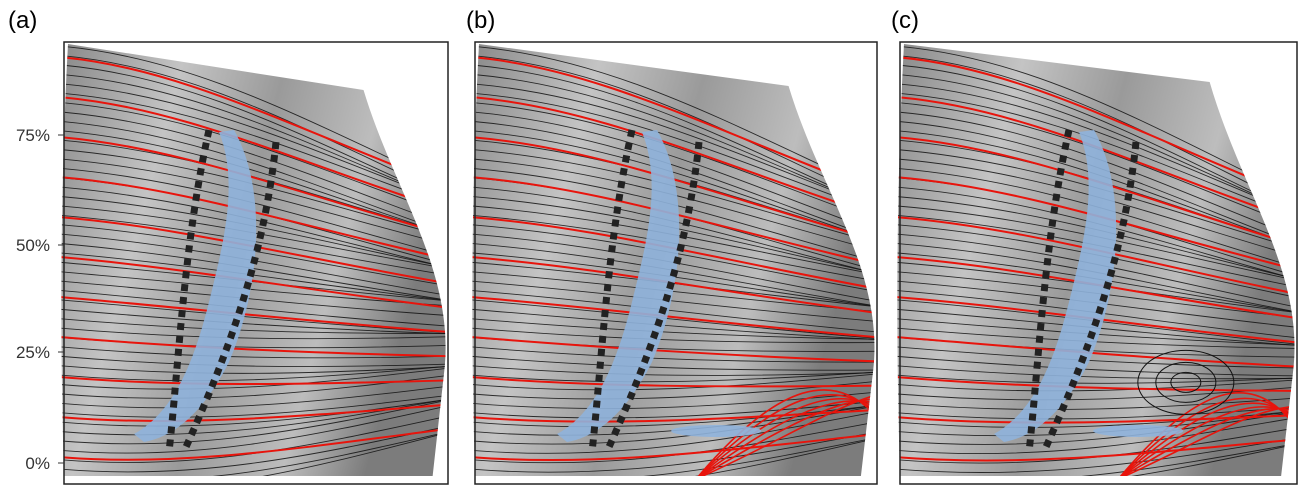  What do you see at coordinates (37, 463) in the screenshot?
I see `y-tick-label: 0%` at bounding box center [37, 463].